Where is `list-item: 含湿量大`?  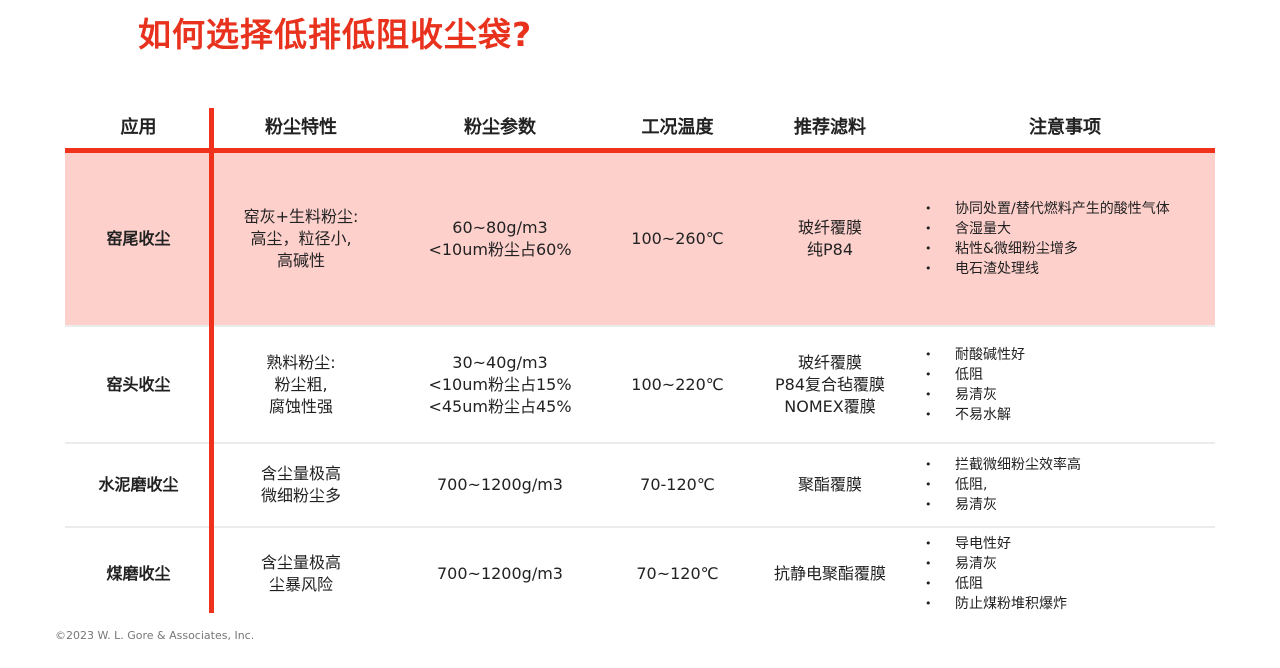 list-item: 含湿量大 is located at coordinates (1047, 229).